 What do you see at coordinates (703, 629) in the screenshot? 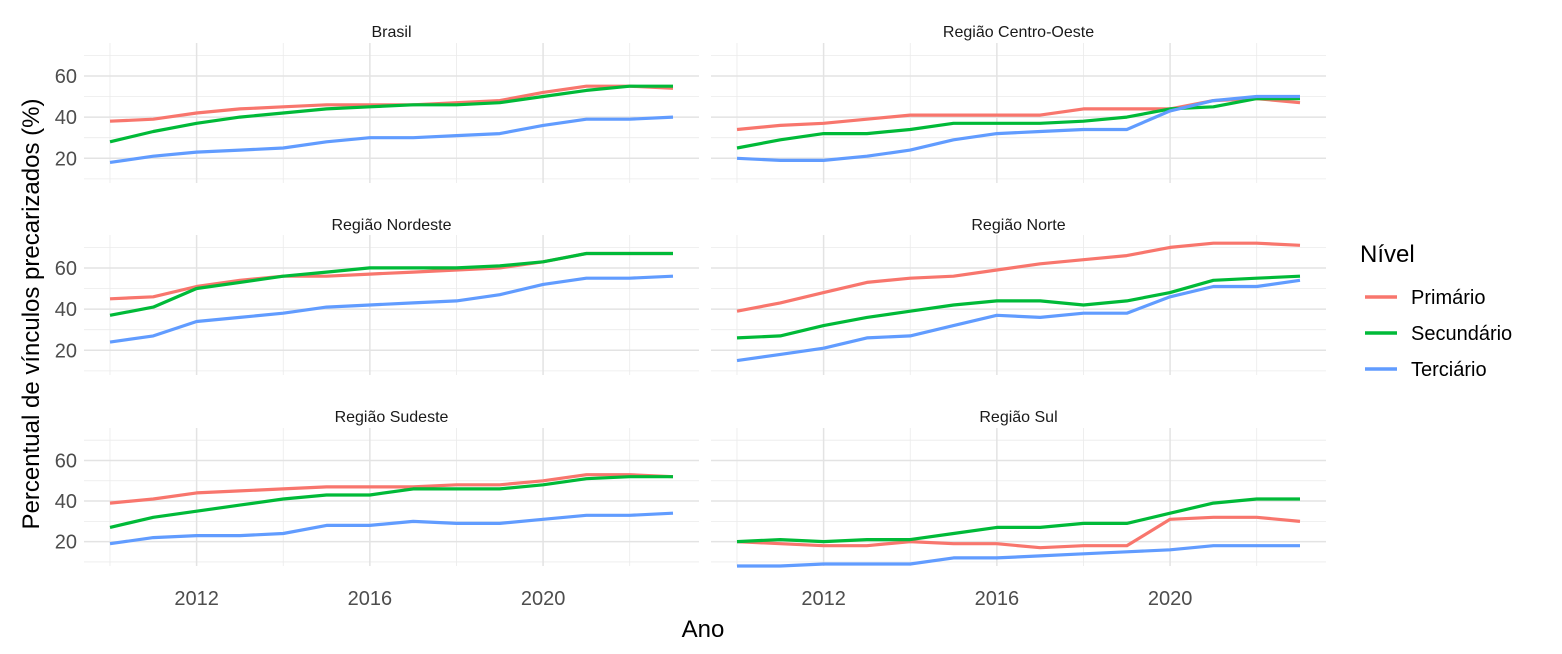
I see `x-axis-title: Ano` at bounding box center [703, 629].